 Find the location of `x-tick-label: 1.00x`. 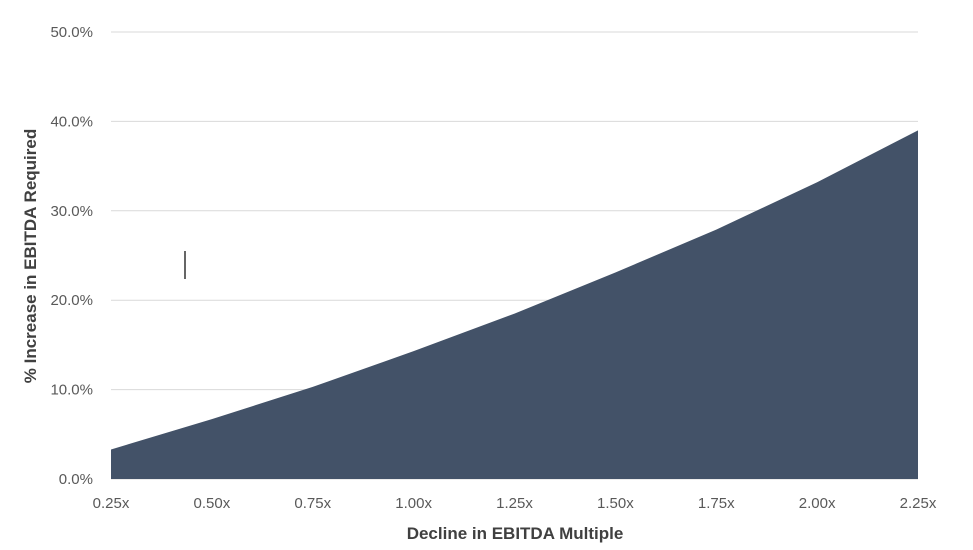

x-tick-label: 1.00x is located at coordinates (413, 503).